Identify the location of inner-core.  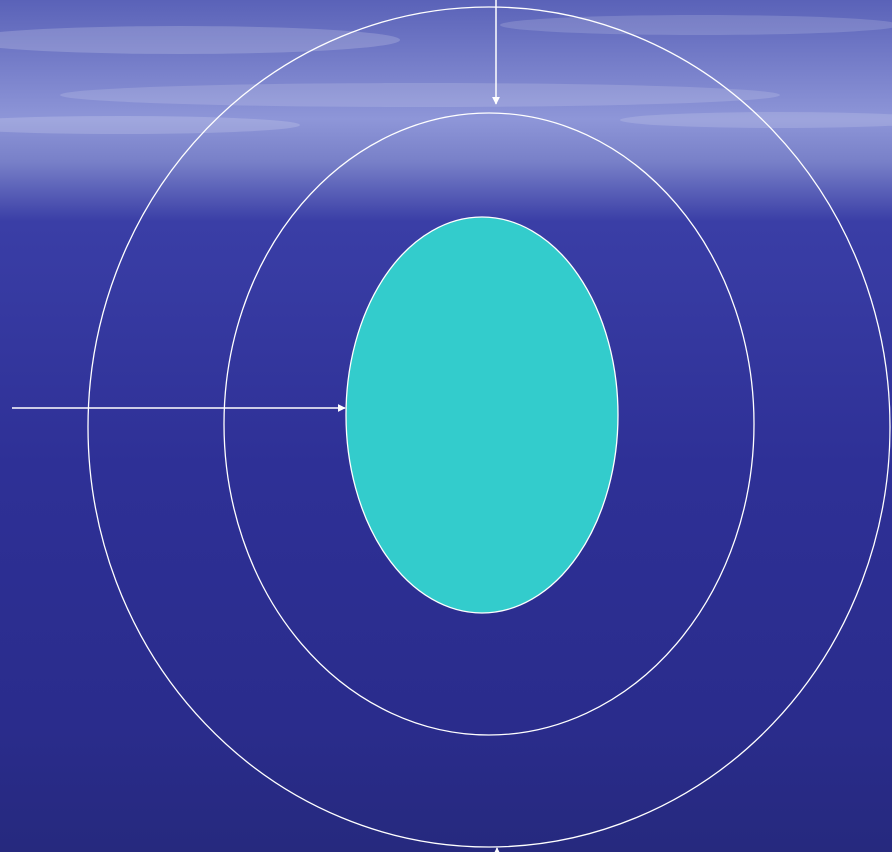
(482, 415).